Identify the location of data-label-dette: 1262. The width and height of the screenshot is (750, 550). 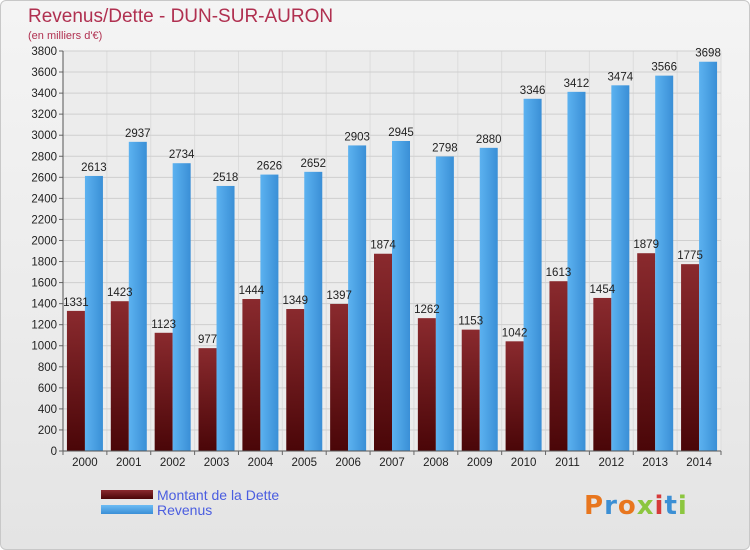
(427, 310).